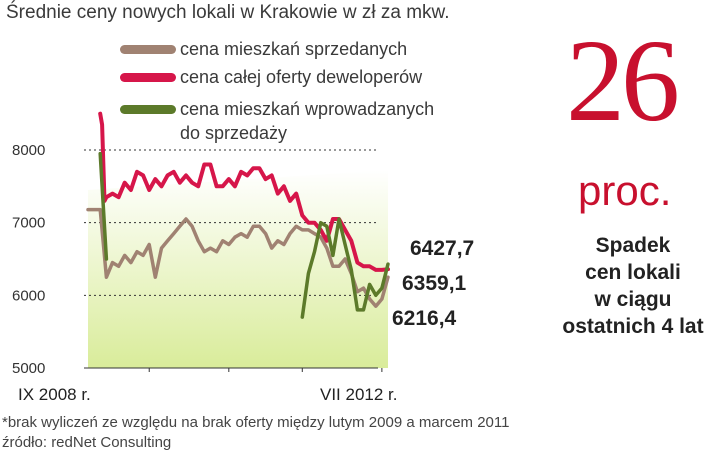 This screenshot has height=458, width=720. I want to click on y-tick-label: 6000, so click(28, 295).